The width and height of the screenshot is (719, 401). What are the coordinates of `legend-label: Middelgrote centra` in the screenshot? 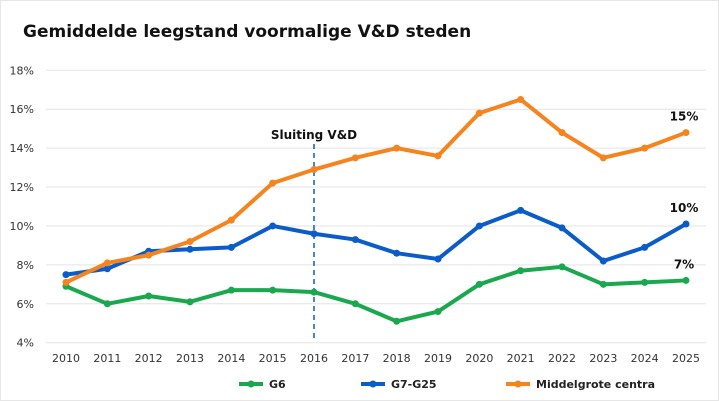 It's located at (595, 384).